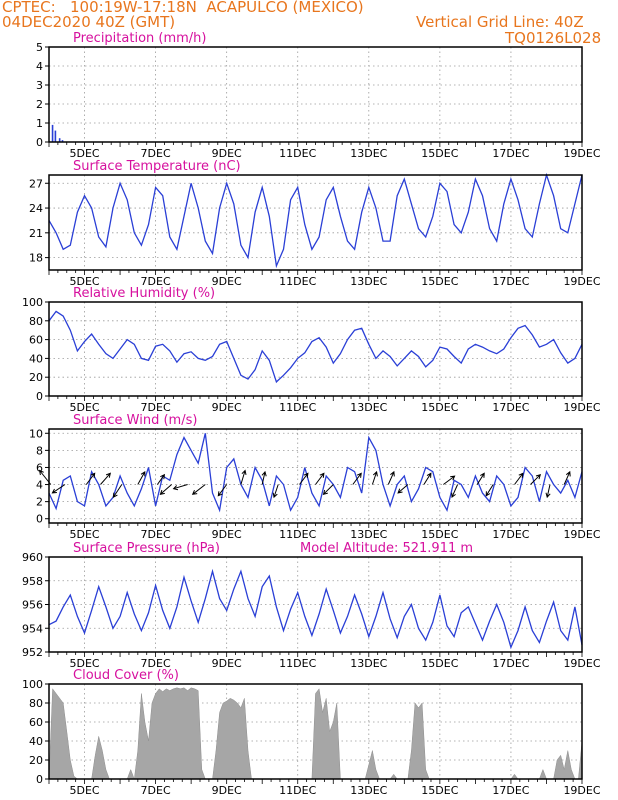 The image size is (618, 800). Describe the element at coordinates (315, 220) in the screenshot. I see `series-line-temp` at that location.